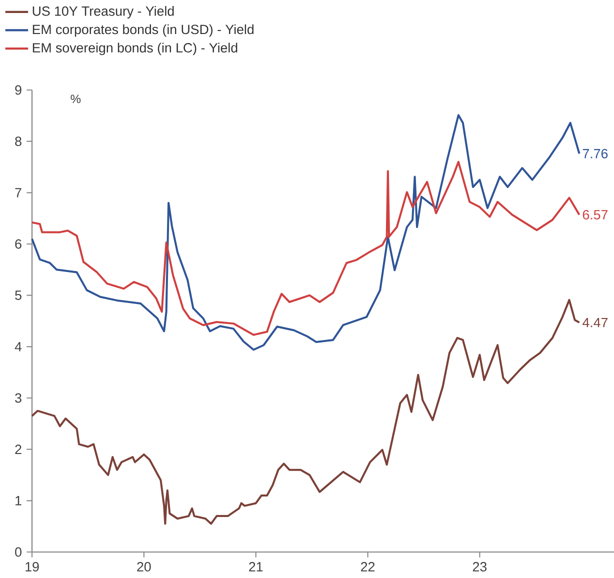 The height and width of the screenshot is (578, 614). What do you see at coordinates (256, 567) in the screenshot?
I see `x-tick-label: 21` at bounding box center [256, 567].